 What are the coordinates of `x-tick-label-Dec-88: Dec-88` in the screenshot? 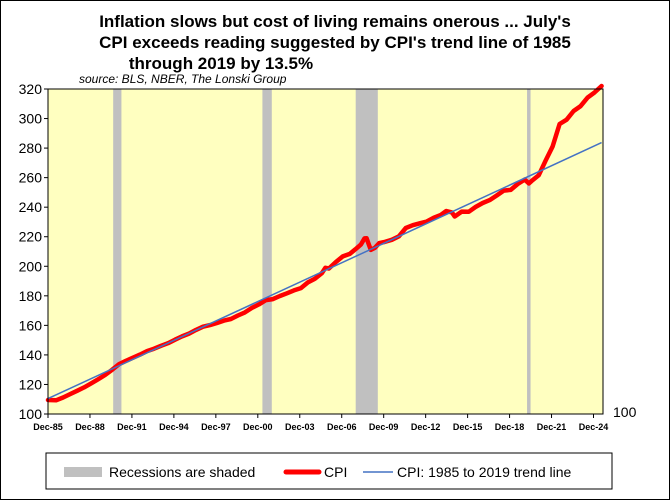 It's located at (90, 427).